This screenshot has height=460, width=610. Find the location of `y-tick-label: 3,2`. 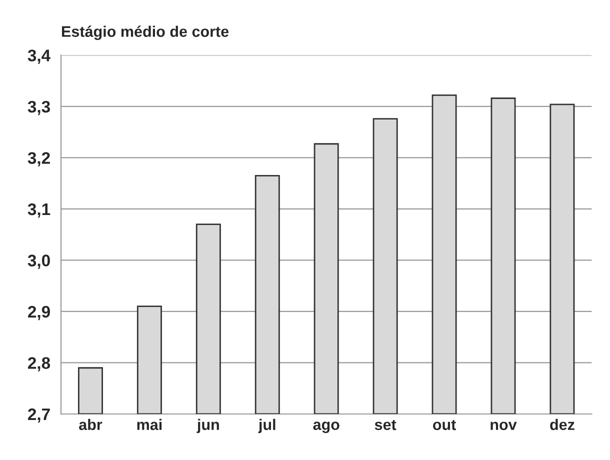

y-tick-label: 3,2 is located at coordinates (39, 159).